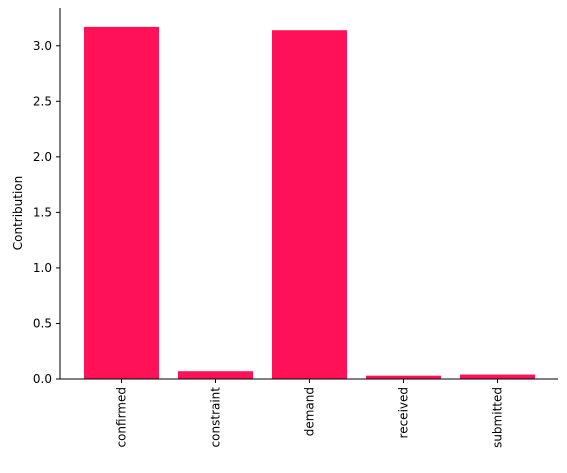 The height and width of the screenshot is (473, 567). Describe the element at coordinates (42, 101) in the screenshot. I see `y-tick-label: 2.5` at that location.